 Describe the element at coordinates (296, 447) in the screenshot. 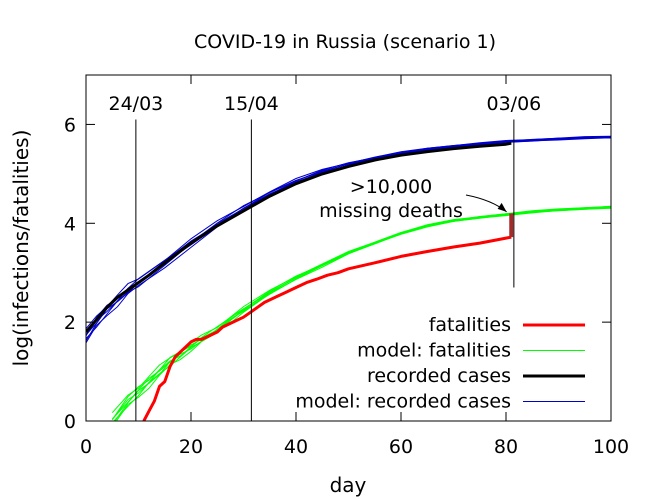

I see `x-tick-label: 40` at that location.